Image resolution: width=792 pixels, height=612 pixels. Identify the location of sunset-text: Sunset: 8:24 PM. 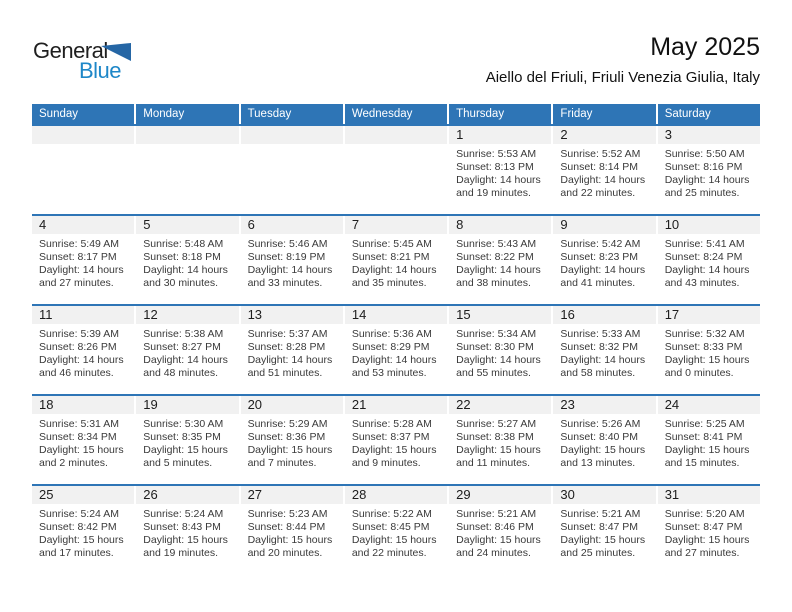
(703, 257).